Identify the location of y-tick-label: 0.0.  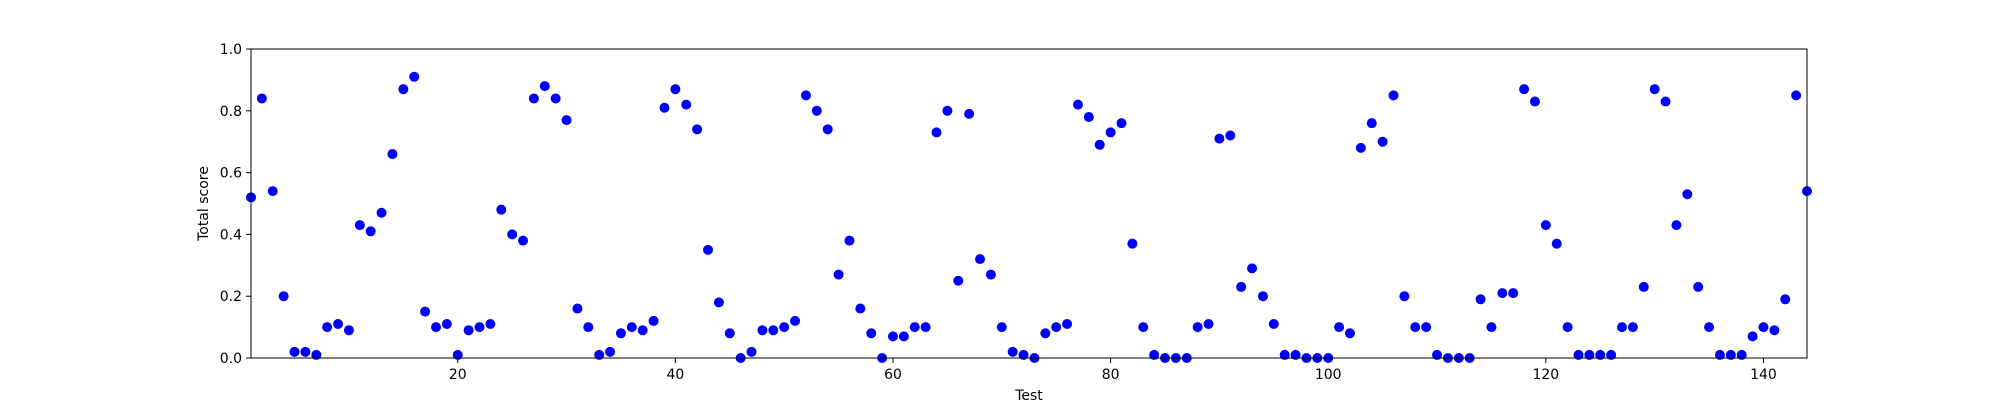
(231, 359).